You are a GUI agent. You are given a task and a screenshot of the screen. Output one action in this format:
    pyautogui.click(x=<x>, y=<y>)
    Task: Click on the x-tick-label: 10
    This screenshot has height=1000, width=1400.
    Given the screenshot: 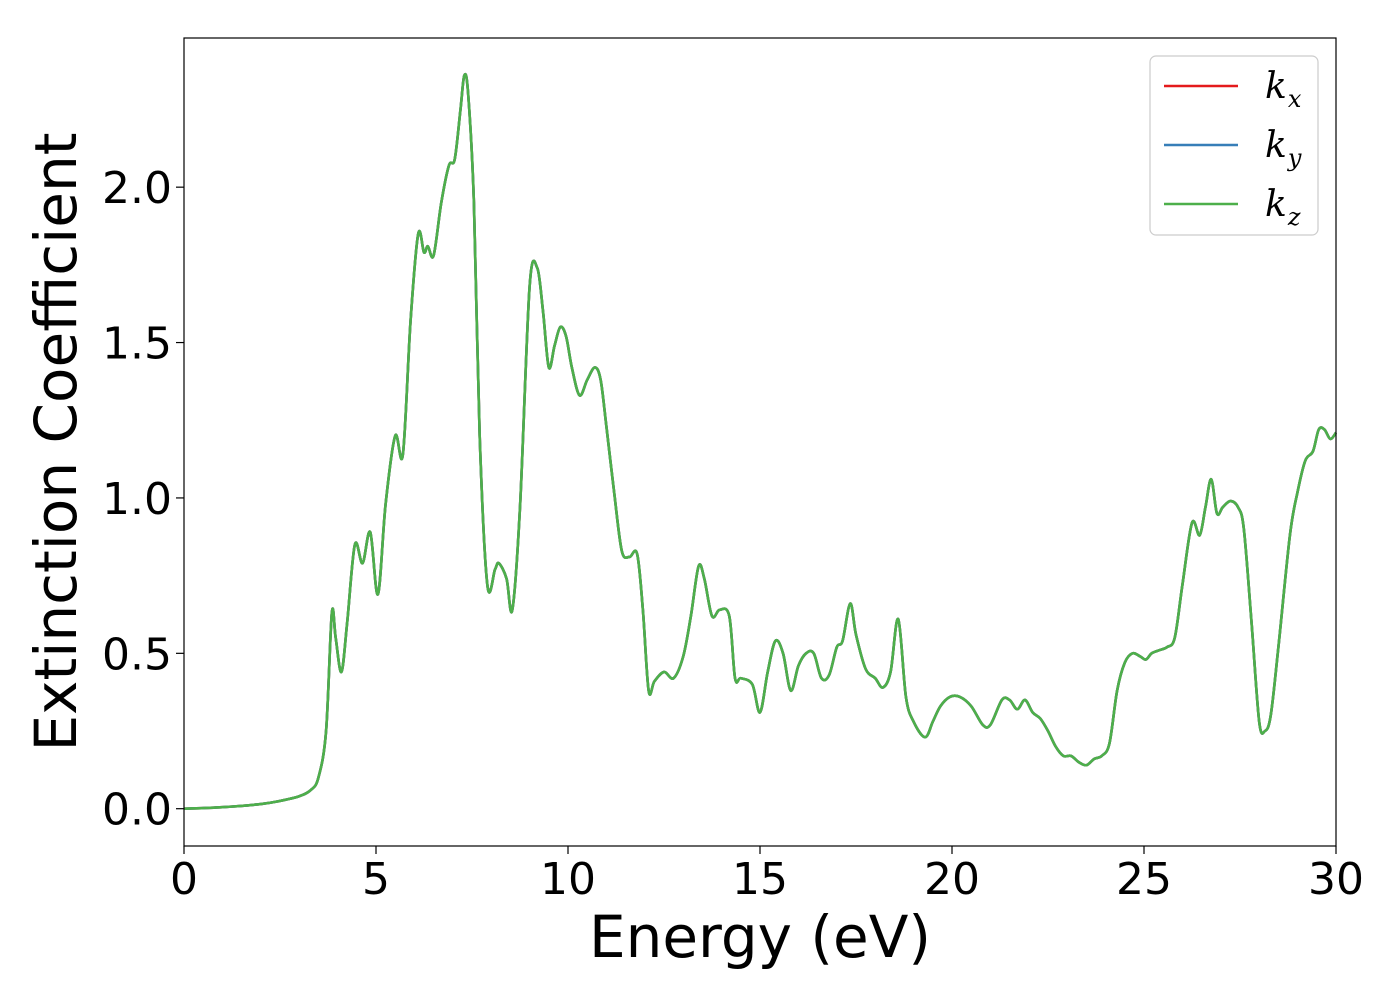 What is the action you would take?
    pyautogui.click(x=568, y=879)
    